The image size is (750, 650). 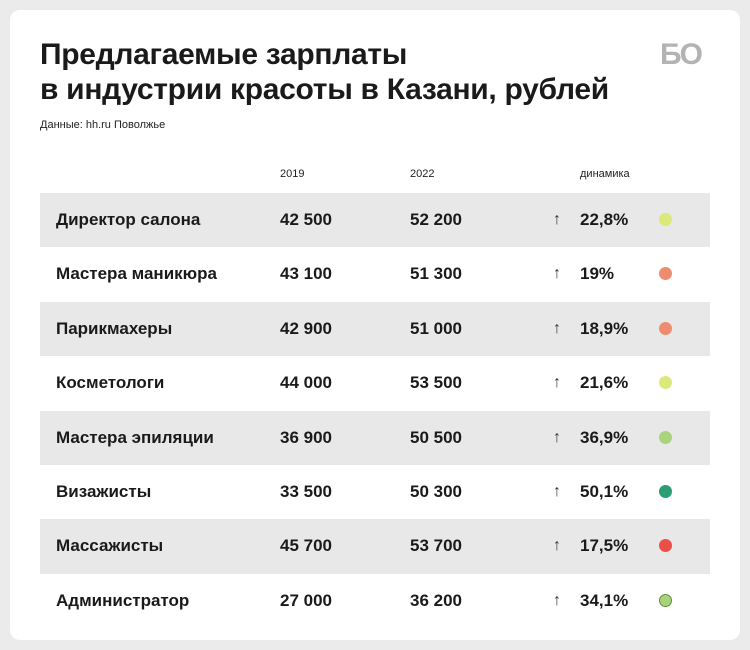 I want to click on salary-2019: 43 100, so click(x=306, y=274).